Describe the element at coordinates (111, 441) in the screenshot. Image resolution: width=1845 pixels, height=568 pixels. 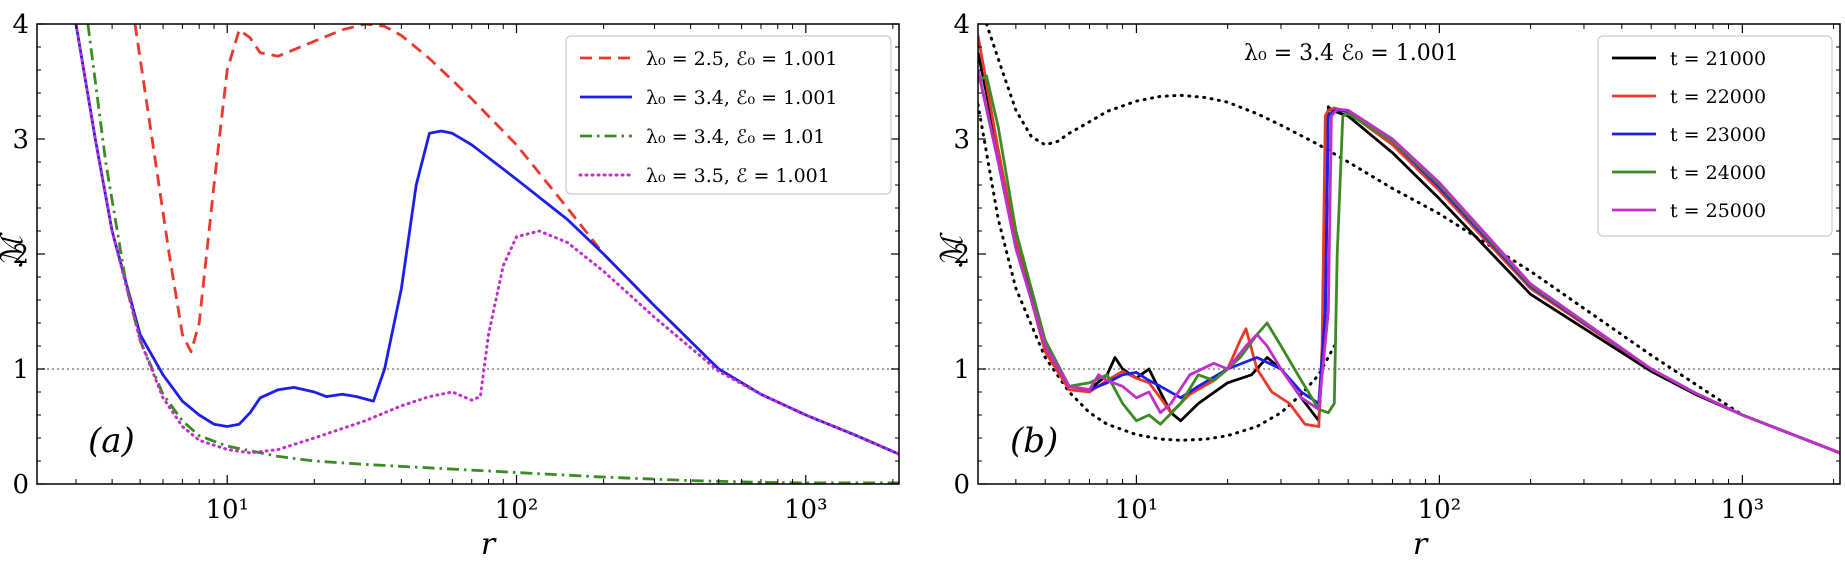
I see `panel-a-label: (a)` at that location.